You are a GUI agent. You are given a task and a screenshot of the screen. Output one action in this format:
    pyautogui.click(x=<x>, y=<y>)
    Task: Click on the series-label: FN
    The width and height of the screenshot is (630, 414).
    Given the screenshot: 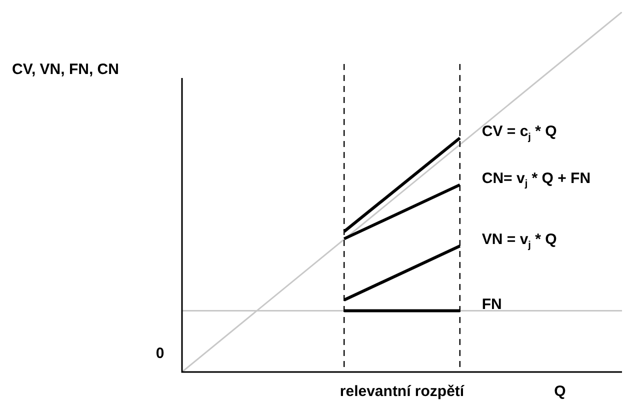 What is the action you would take?
    pyautogui.click(x=492, y=304)
    